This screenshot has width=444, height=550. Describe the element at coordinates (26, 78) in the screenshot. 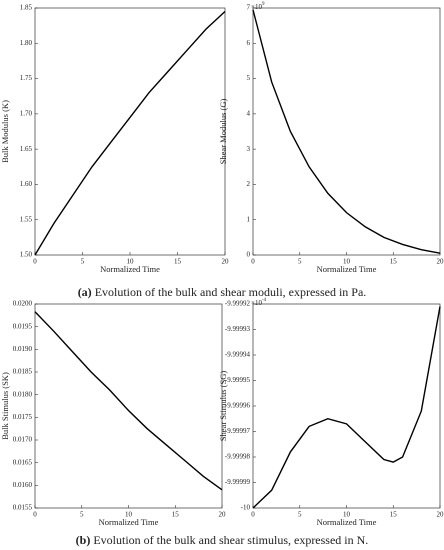

I see `y-tick-label: 1.75` at that location.